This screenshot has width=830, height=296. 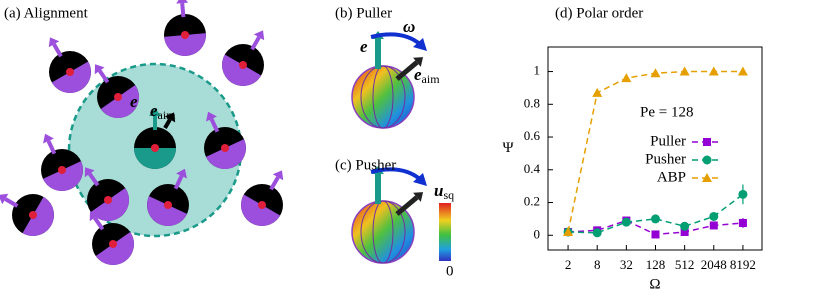 What do you see at coordinates (656, 264) in the screenshot?
I see `x-tick-label: 128` at bounding box center [656, 264].